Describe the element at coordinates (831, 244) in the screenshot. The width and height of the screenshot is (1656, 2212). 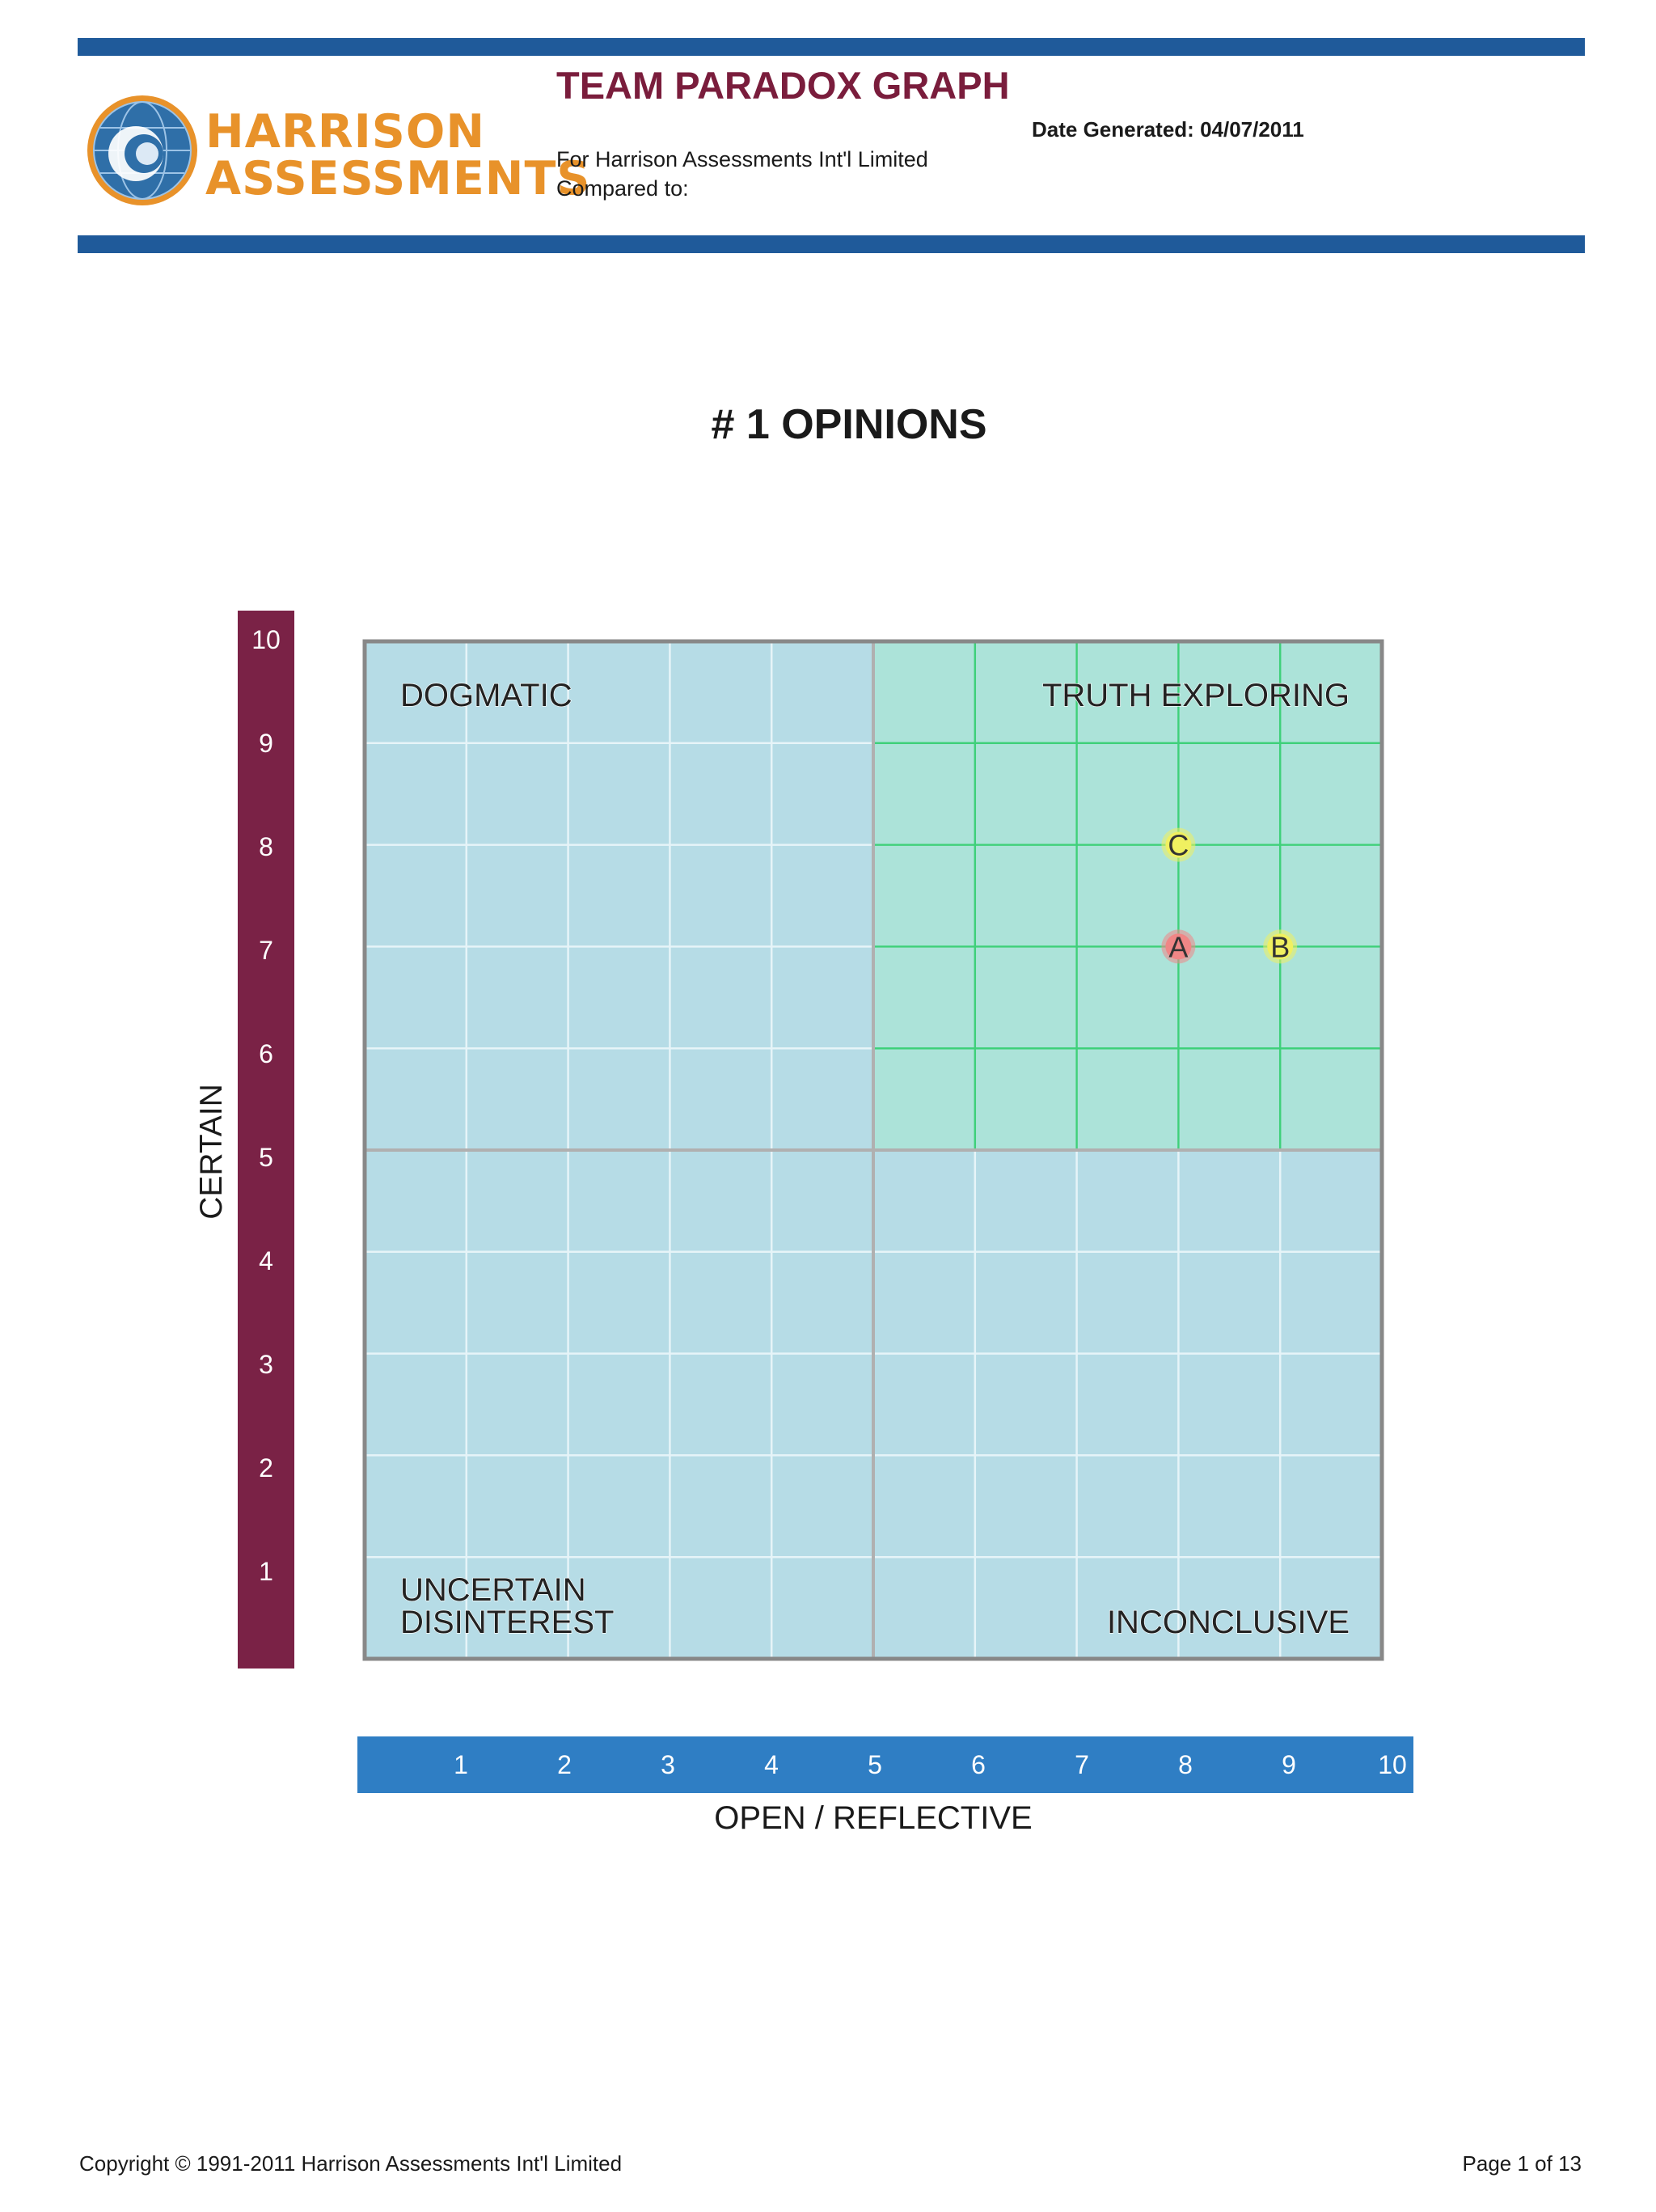
I see `header-bar-bottom` at that location.